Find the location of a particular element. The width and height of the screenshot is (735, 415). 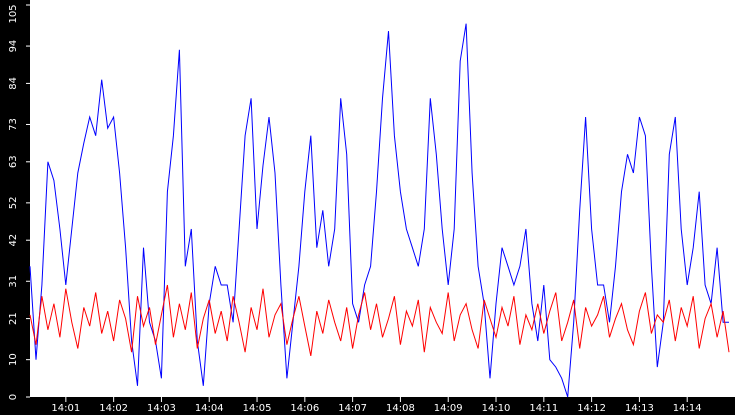

y-tick-label: 21 is located at coordinates (13, 318).